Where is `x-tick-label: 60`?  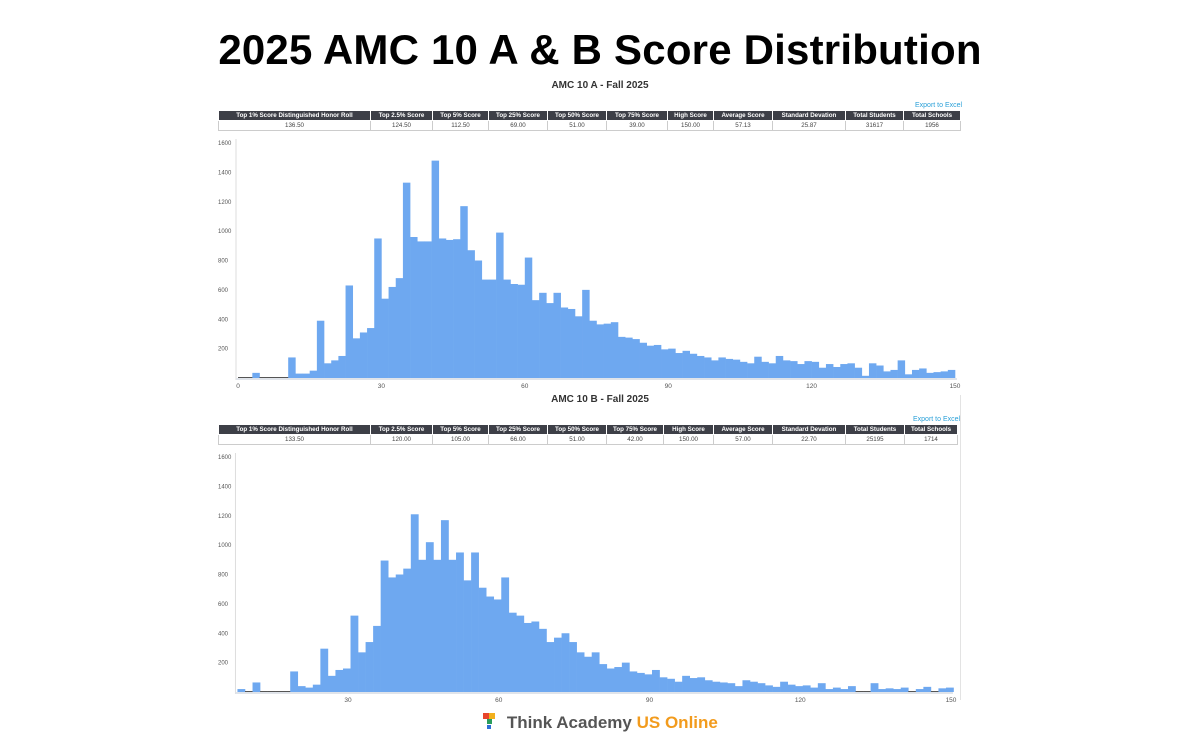 x-tick-label: 60 is located at coordinates (499, 700).